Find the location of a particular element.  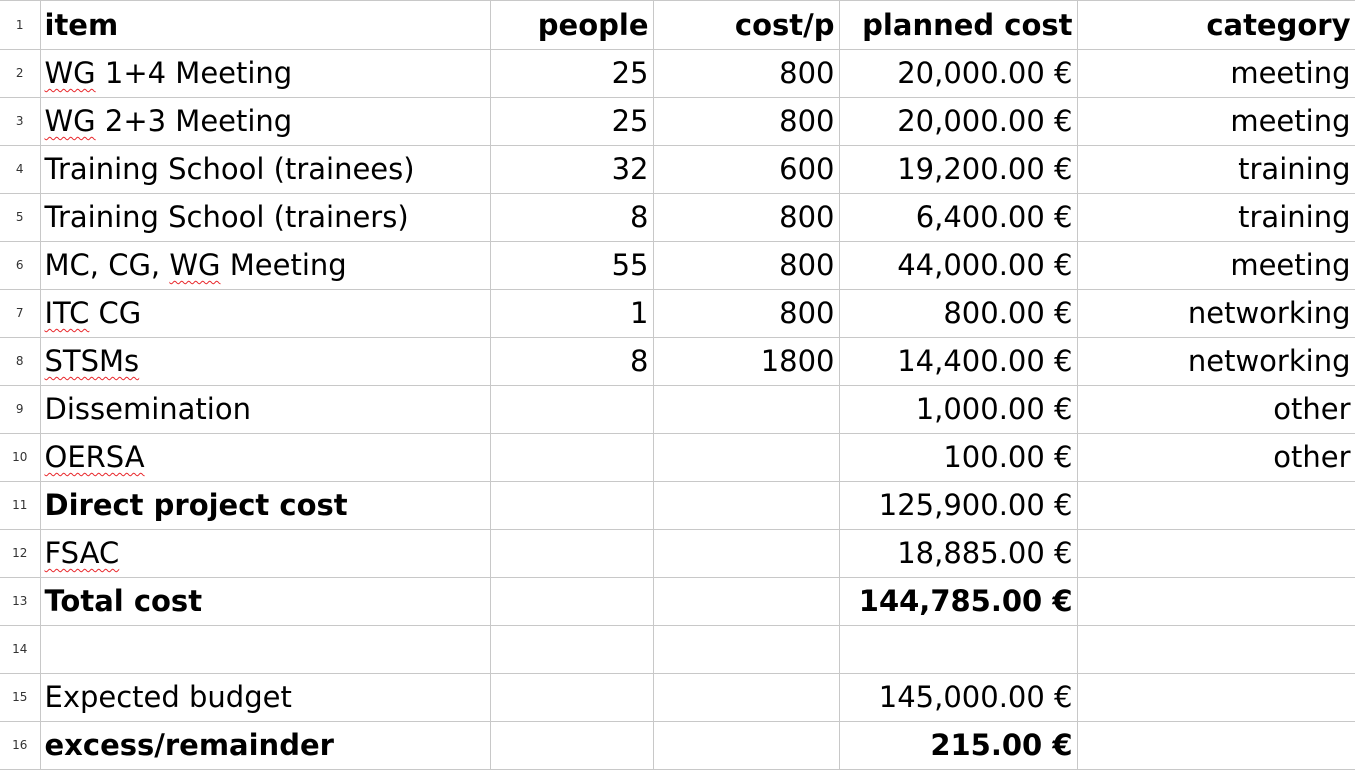

cell-a14 is located at coordinates (265, 649).